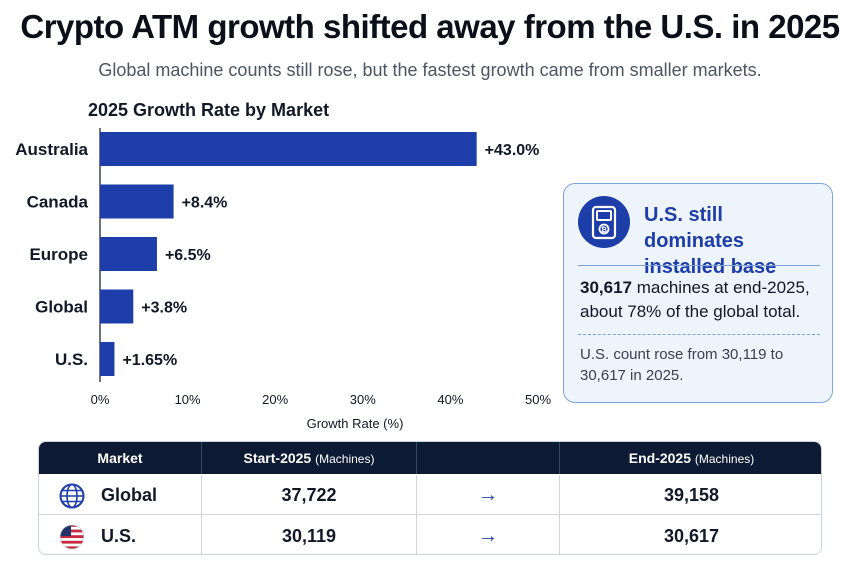 Image resolution: width=860 pixels, height=564 pixels. What do you see at coordinates (100, 399) in the screenshot?
I see `x-tick-label: 0%` at bounding box center [100, 399].